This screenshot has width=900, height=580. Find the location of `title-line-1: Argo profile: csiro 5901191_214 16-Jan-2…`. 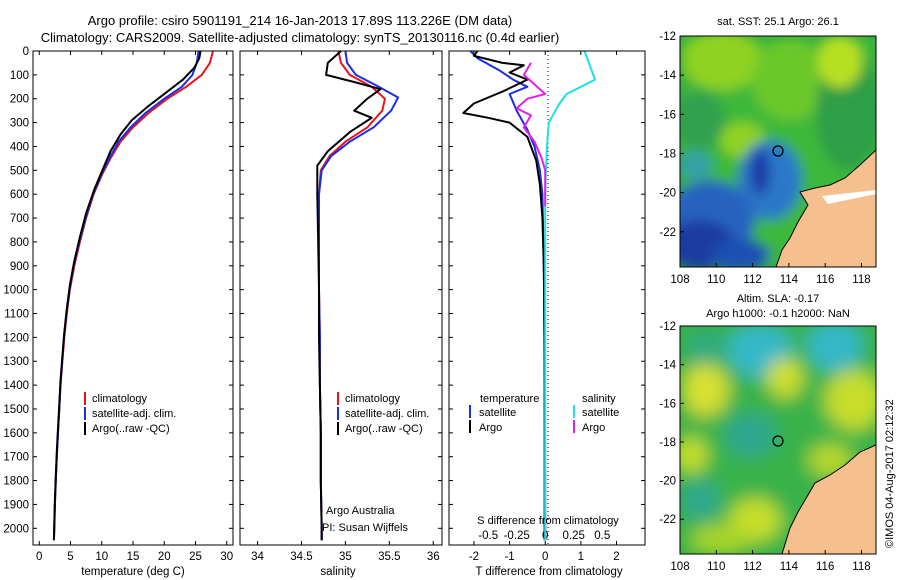

title-line-1: Argo profile: csiro 5901191_214 16-Jan-2… is located at coordinates (300, 20).